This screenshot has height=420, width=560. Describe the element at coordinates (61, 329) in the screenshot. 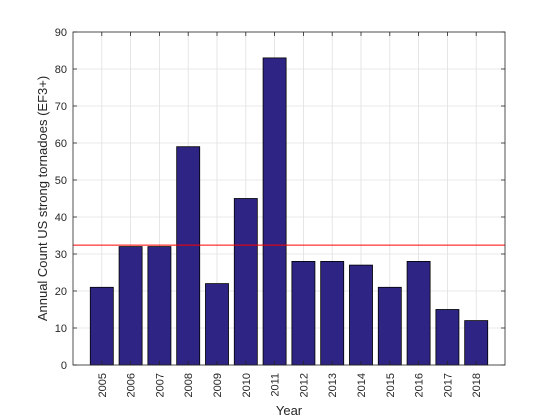

I see `y-tick-label-10: 10` at that location.